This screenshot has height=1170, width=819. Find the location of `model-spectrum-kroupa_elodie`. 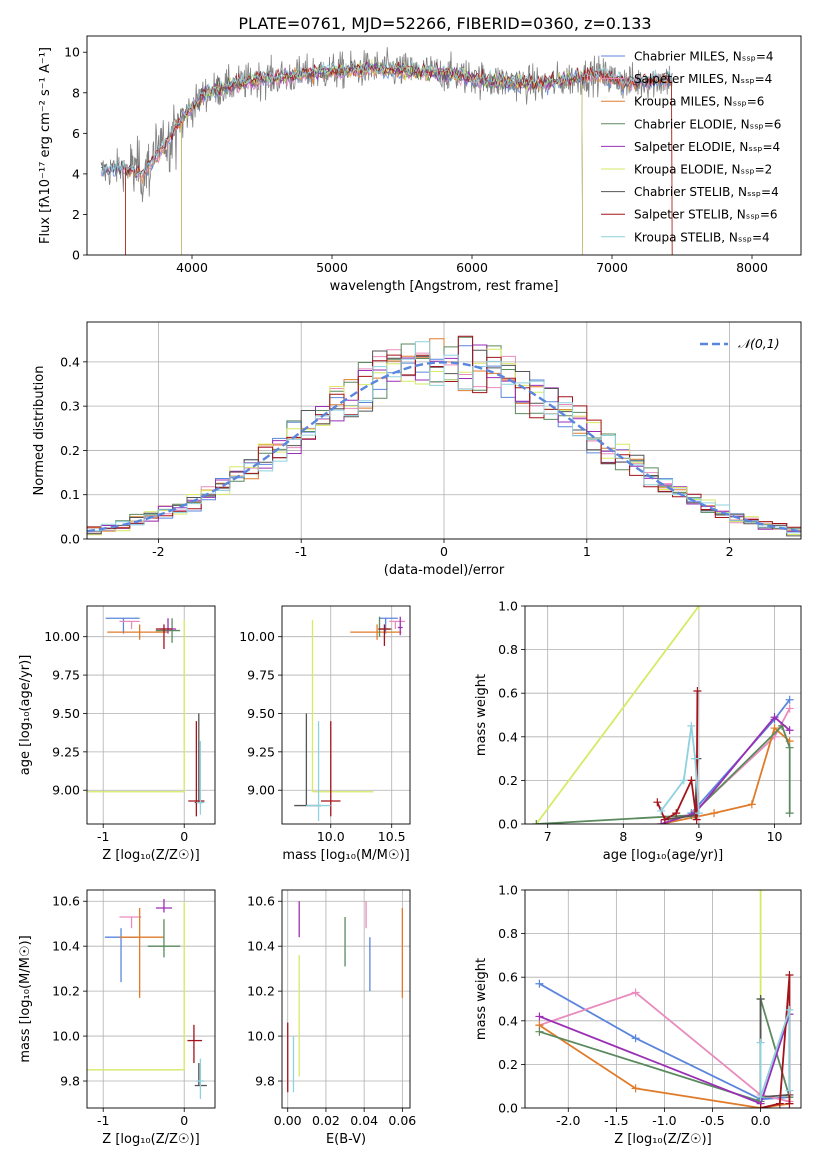

model-spectrum-kroupa_elodie is located at coordinates (382, 157).